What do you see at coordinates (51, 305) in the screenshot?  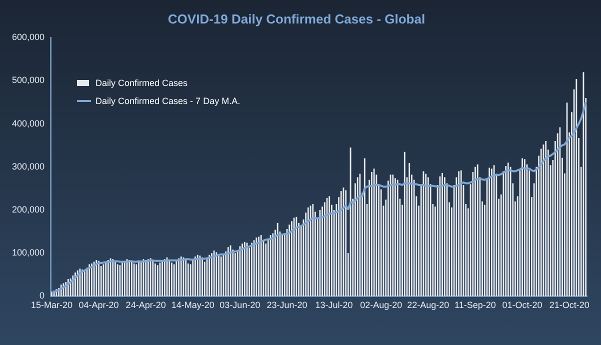 I see `x-tick-label: 15-Mar-20` at bounding box center [51, 305].